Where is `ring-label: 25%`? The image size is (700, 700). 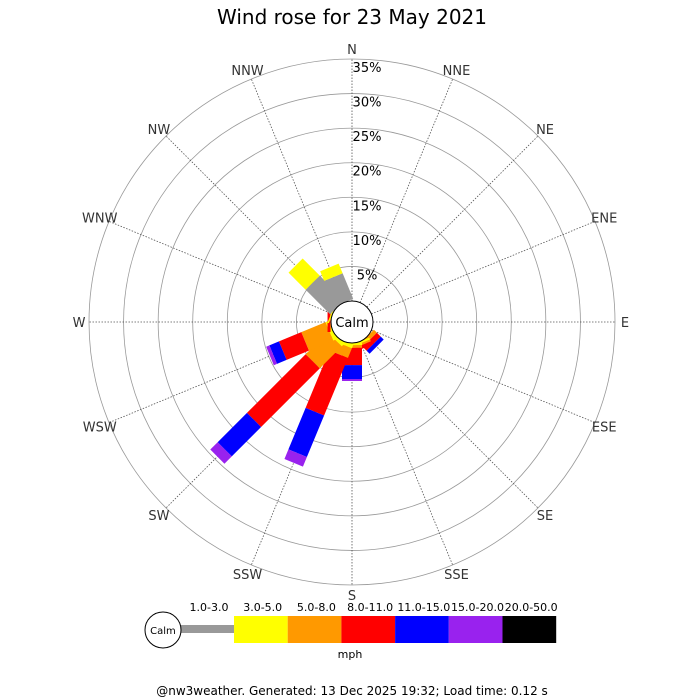 ring-label: 25% is located at coordinates (367, 137).